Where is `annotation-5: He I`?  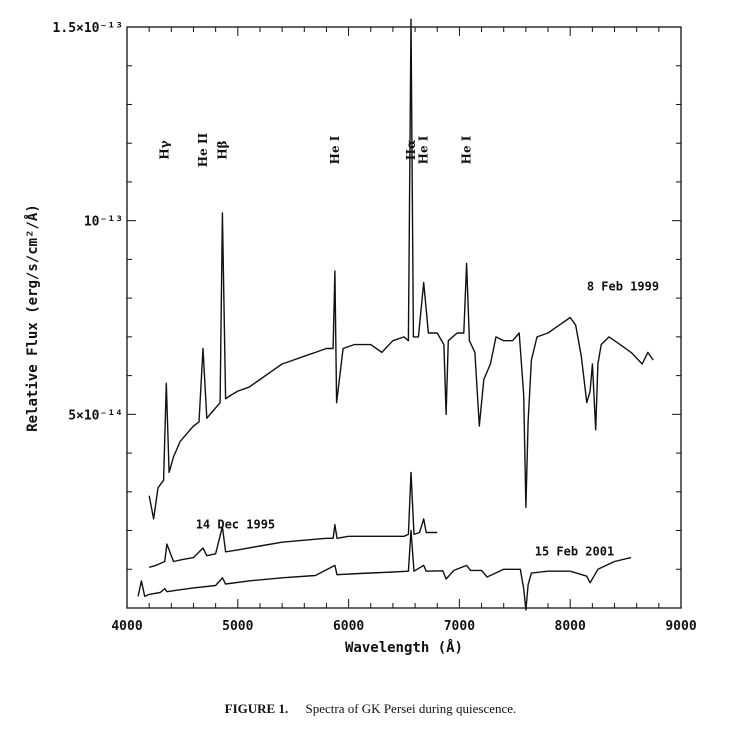 annotation-5: He I is located at coordinates (424, 149).